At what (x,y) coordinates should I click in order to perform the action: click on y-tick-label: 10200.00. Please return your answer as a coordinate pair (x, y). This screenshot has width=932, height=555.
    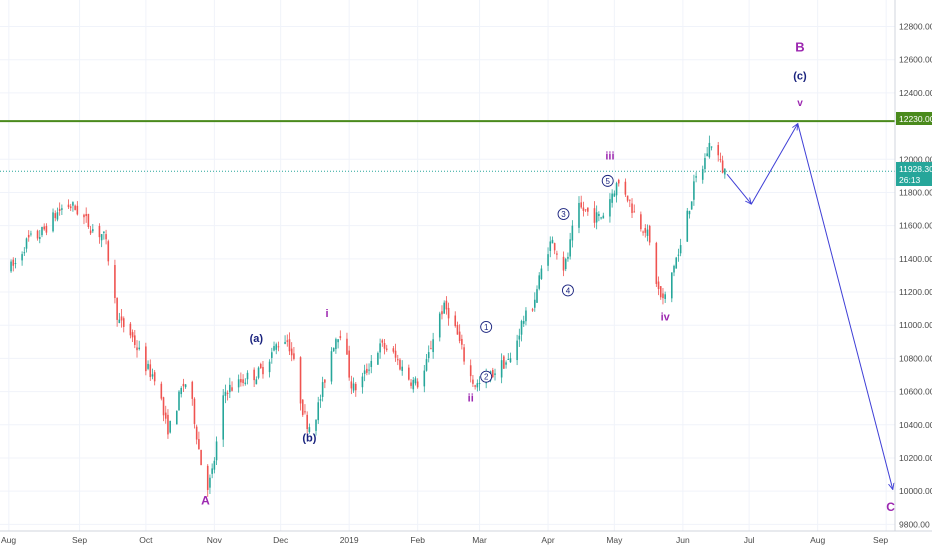
    Looking at the image, I should click on (915, 458).